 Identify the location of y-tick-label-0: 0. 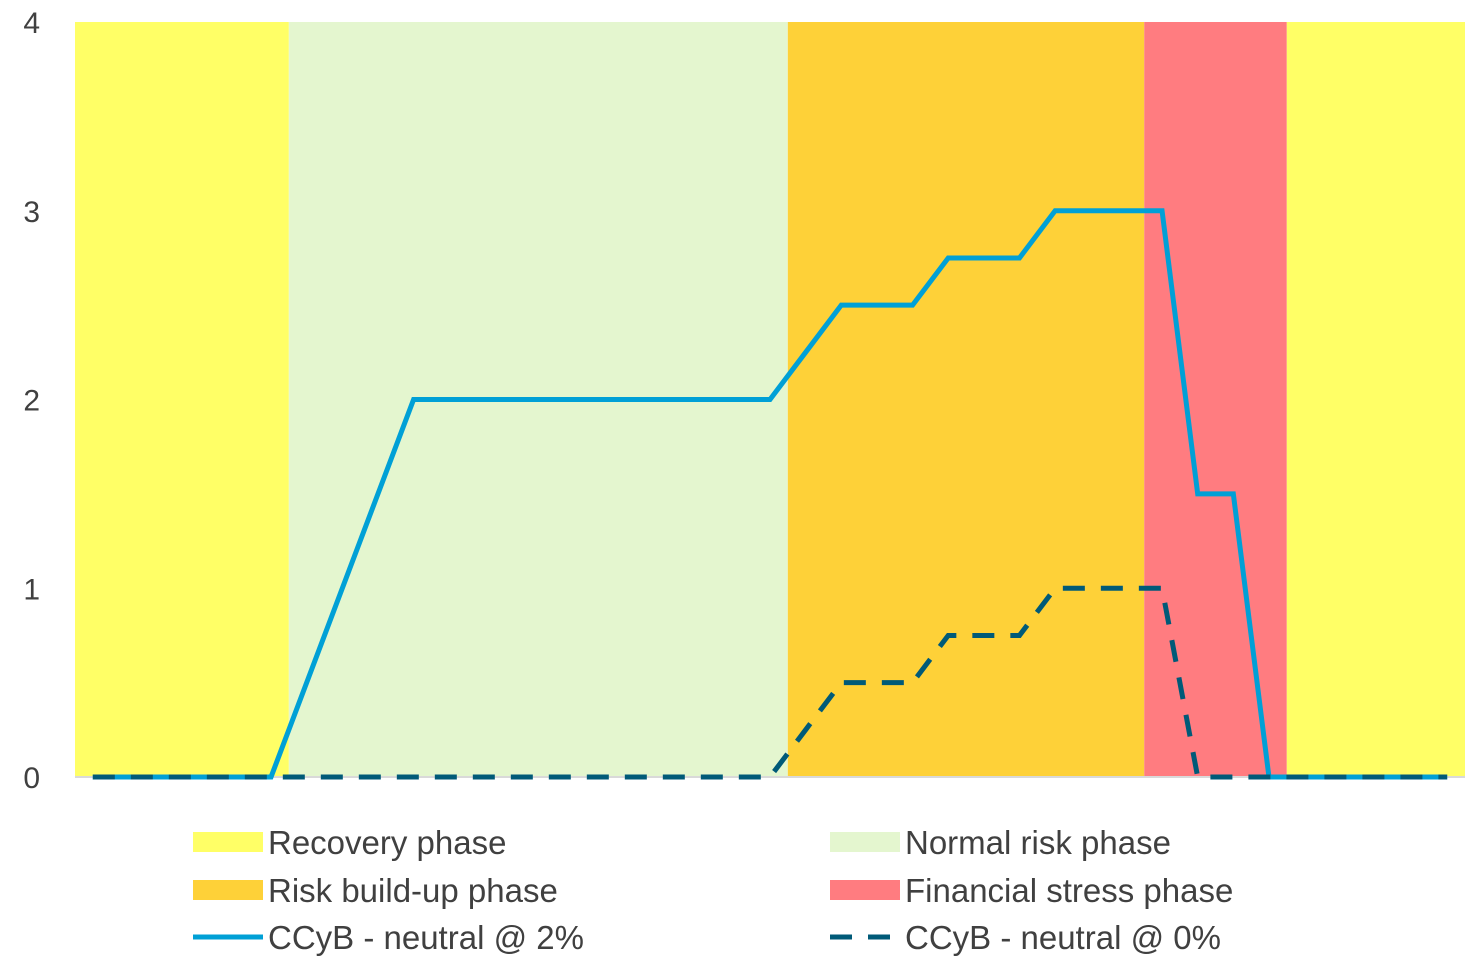
(31, 778).